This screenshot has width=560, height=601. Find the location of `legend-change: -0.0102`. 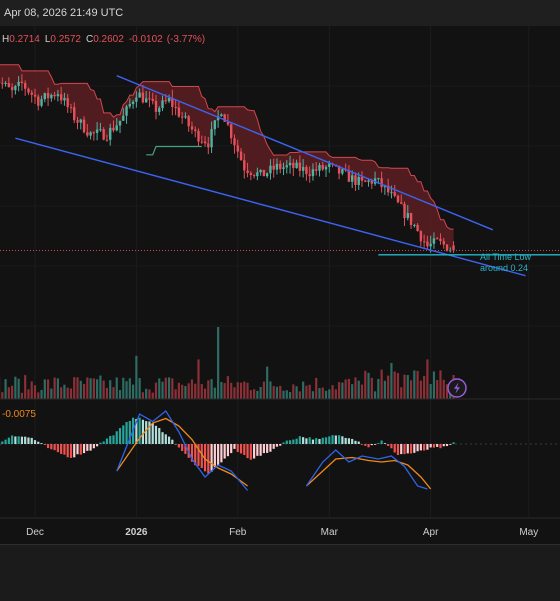

legend-change: -0.0102 is located at coordinates (146, 39).